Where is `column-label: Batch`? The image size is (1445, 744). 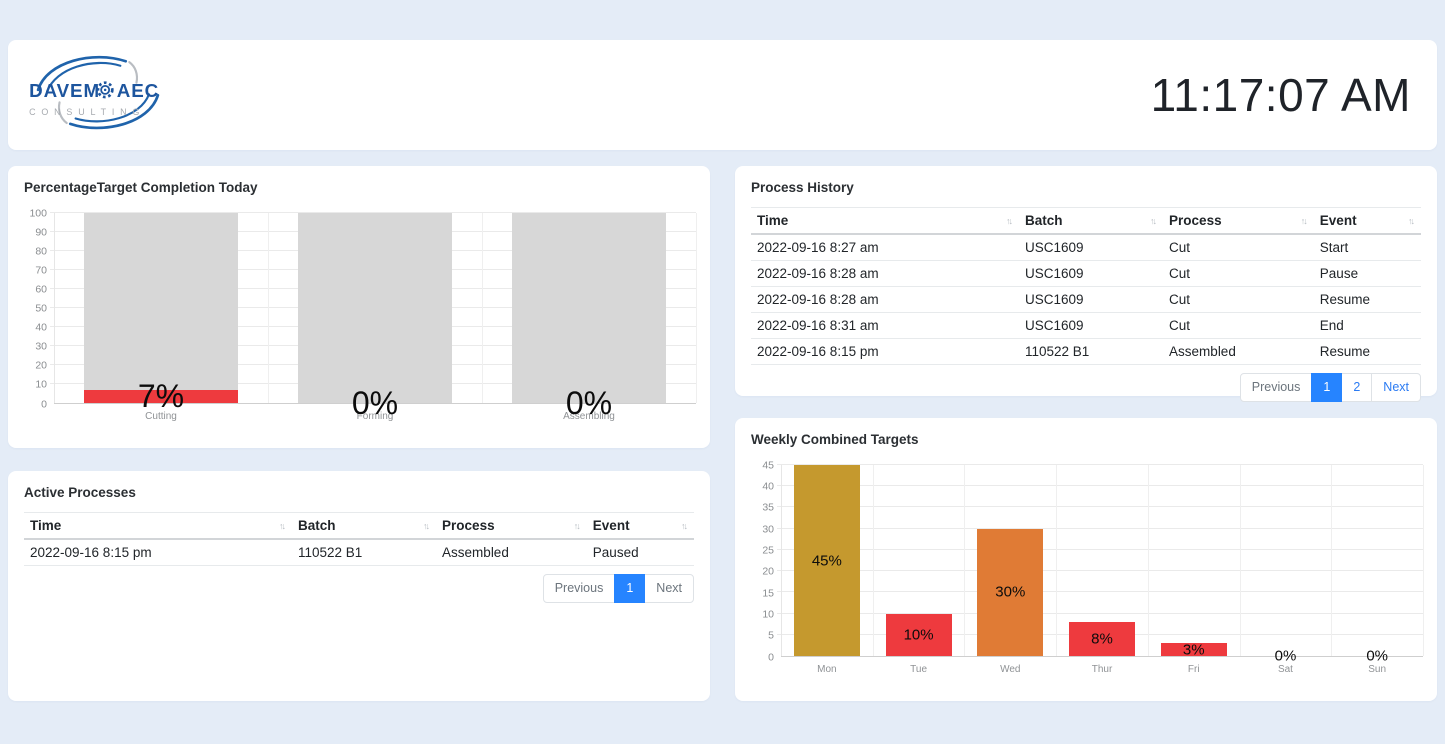 column-label: Batch is located at coordinates (1044, 220).